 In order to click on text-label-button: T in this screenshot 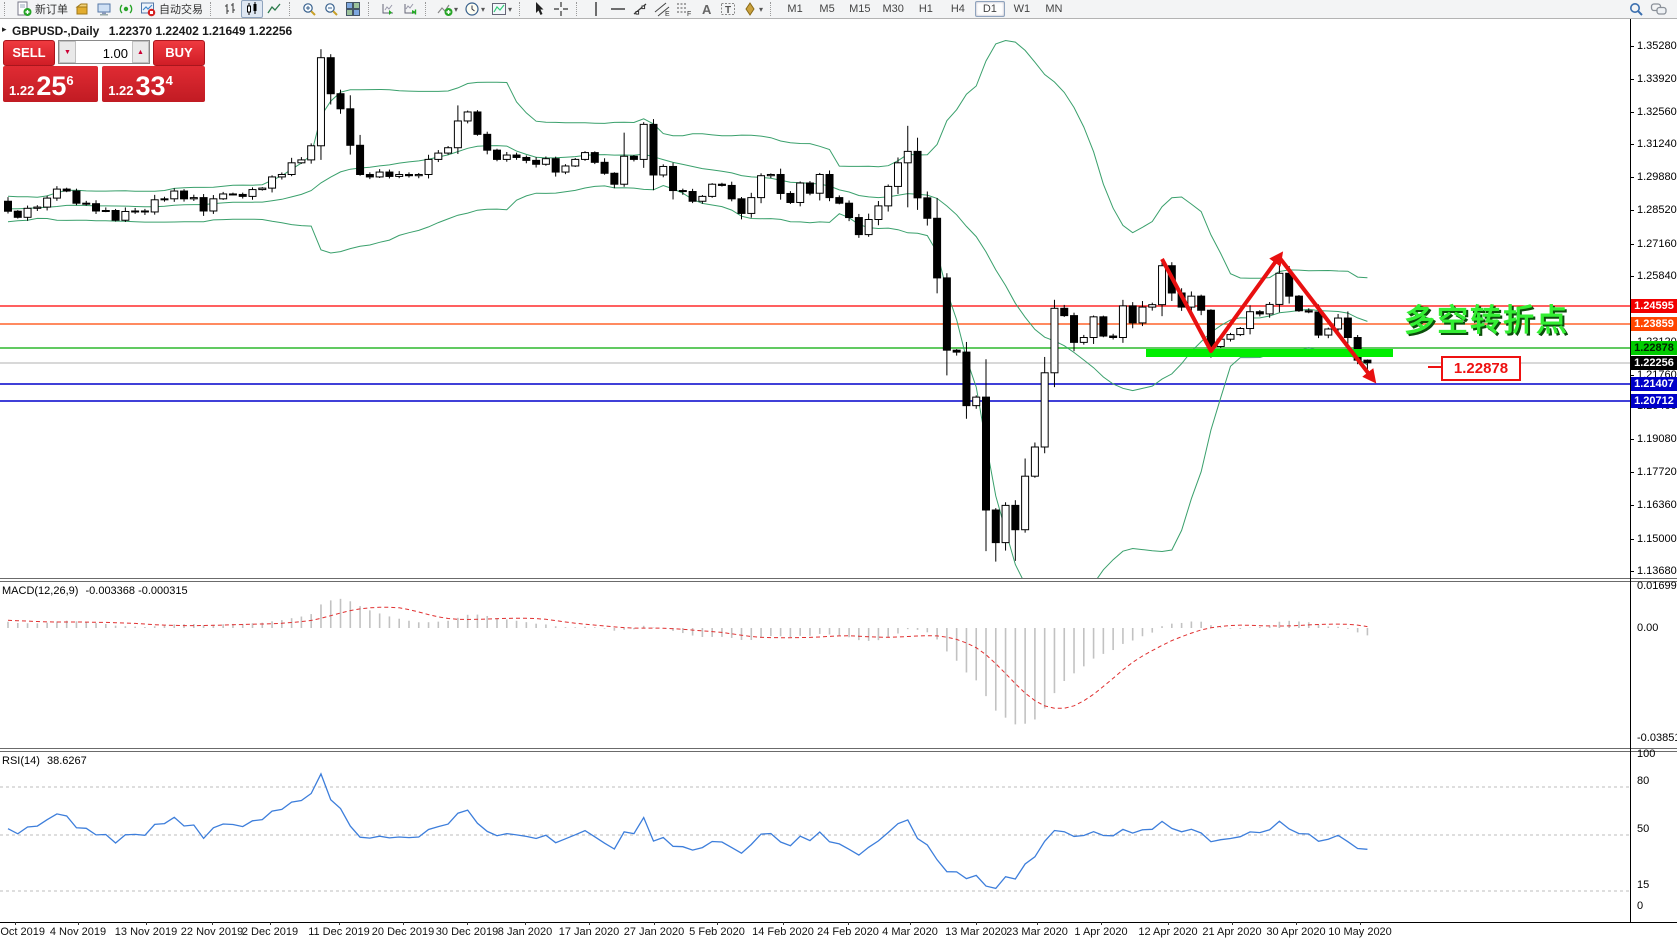, I will do `click(728, 9)`.